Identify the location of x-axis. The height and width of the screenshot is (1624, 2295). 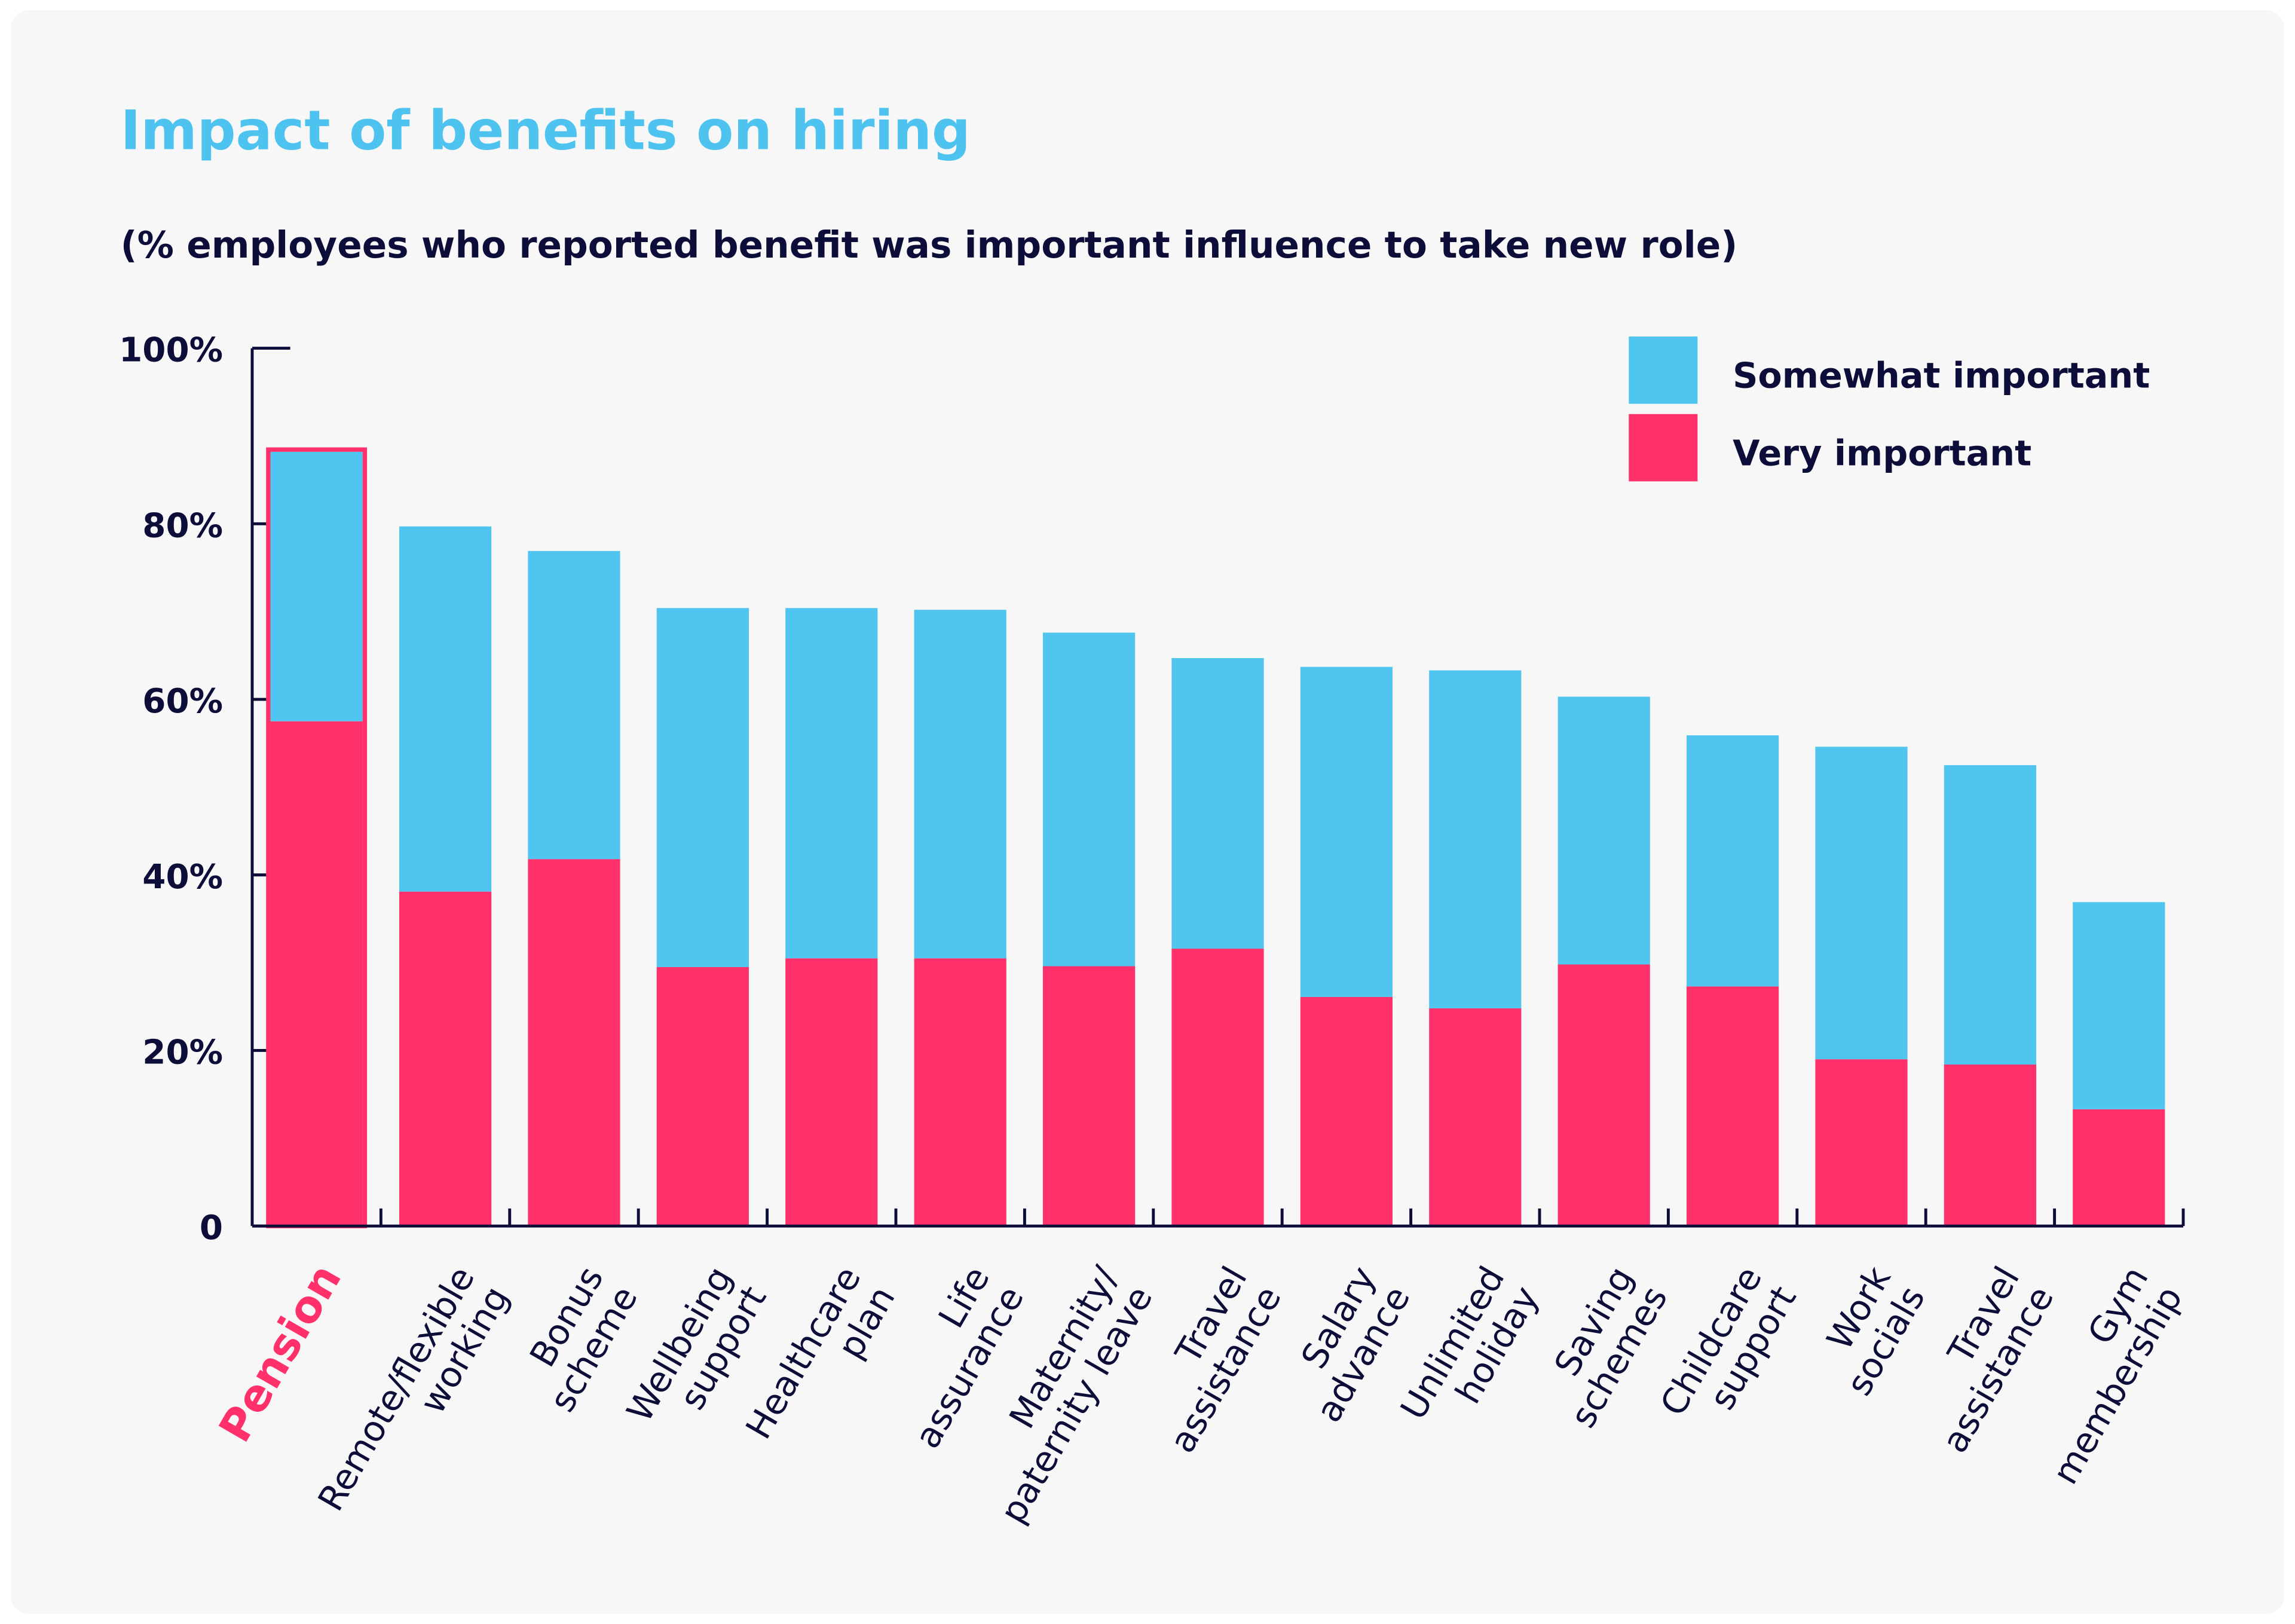
(1218, 1218).